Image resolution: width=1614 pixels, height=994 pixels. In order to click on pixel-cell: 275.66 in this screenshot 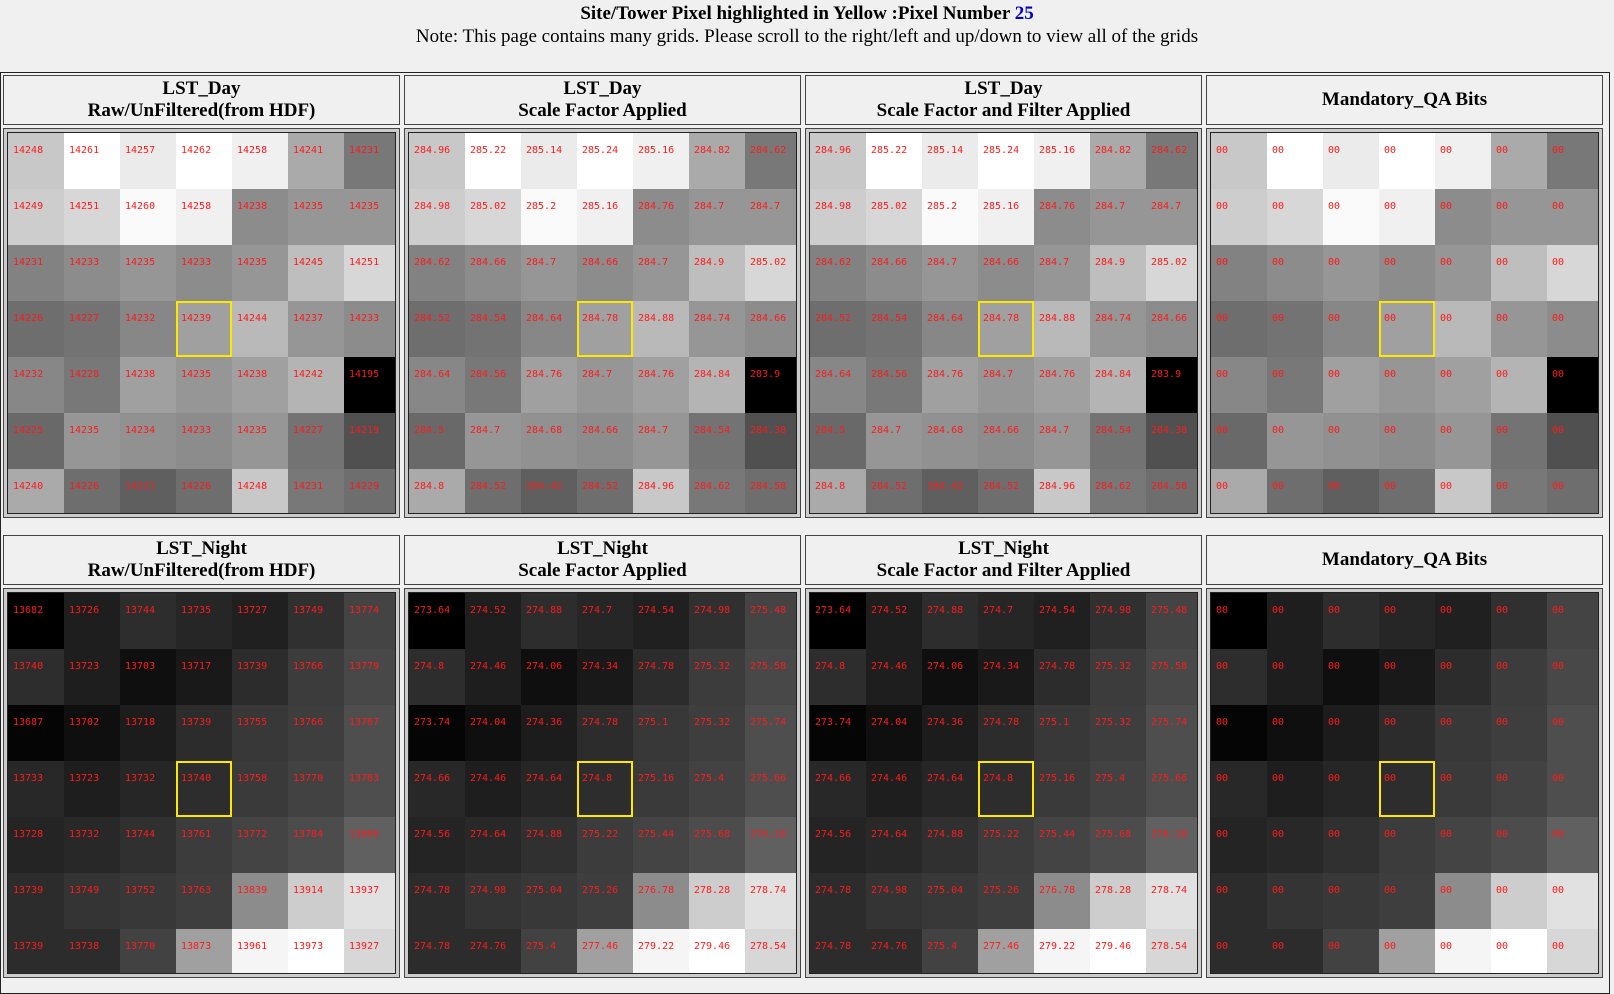, I will do `click(770, 789)`.